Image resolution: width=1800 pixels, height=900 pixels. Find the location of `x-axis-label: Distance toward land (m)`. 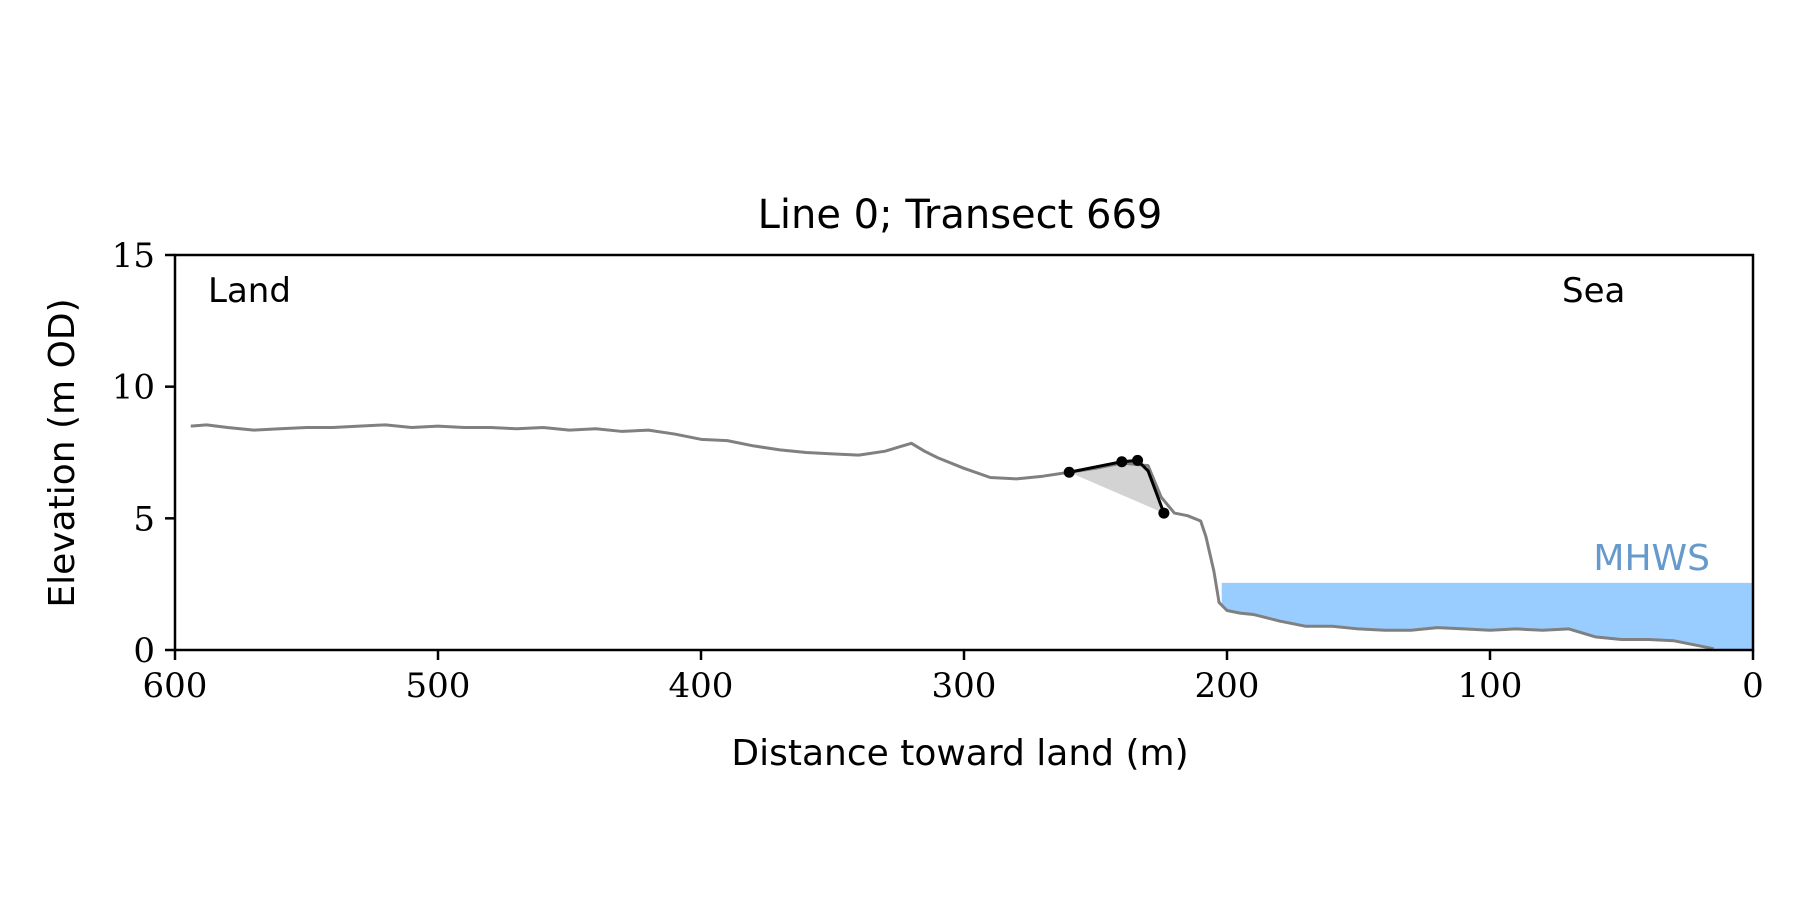

x-axis-label: Distance toward land (m) is located at coordinates (959, 753).